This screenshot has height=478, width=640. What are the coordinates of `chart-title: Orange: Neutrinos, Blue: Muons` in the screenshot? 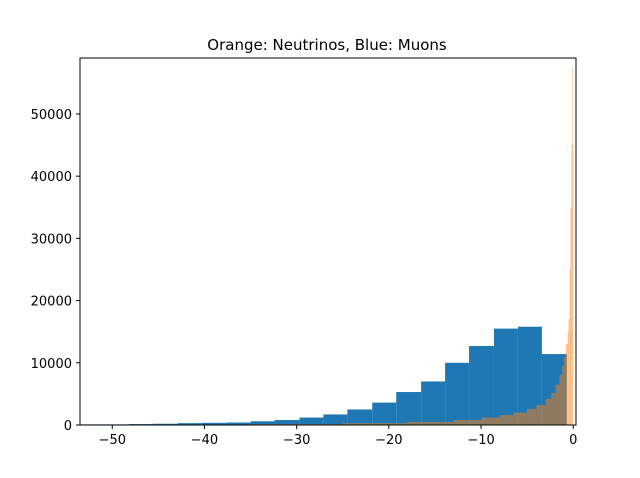 It's located at (327, 45).